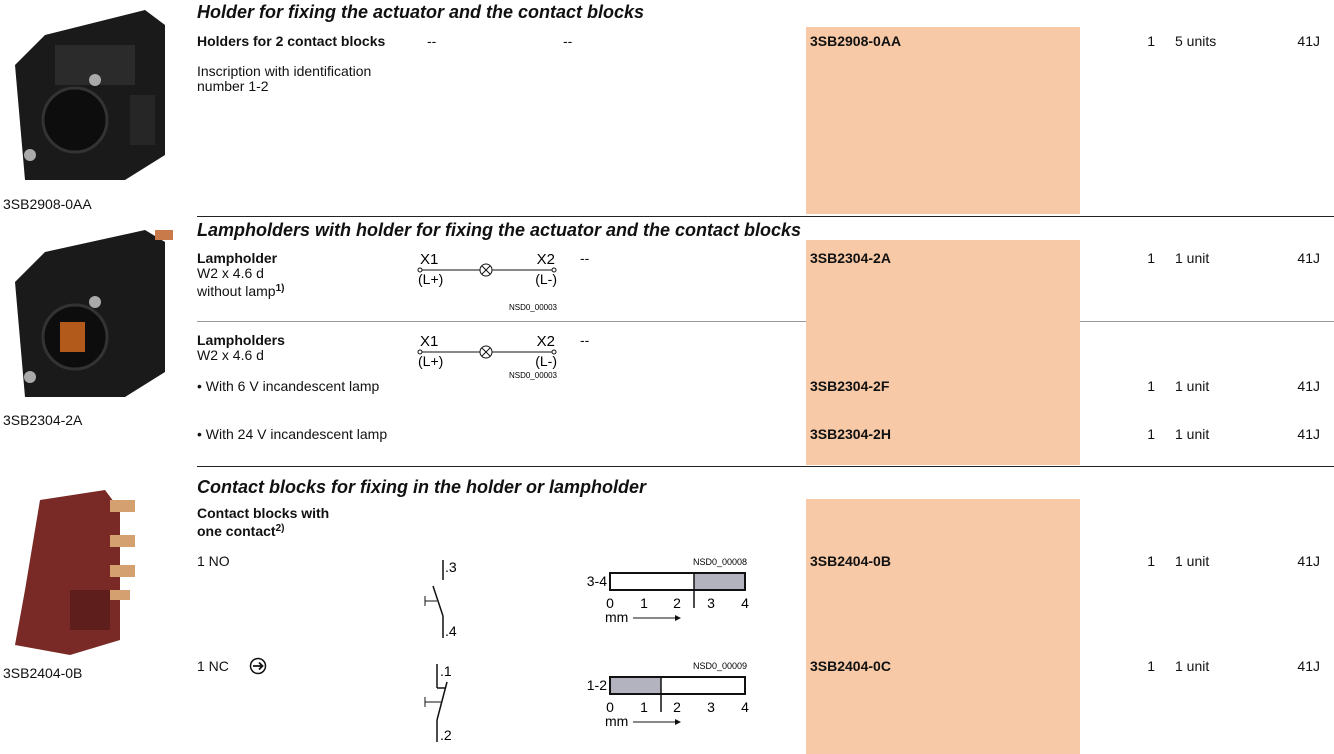  Describe the element at coordinates (292, 434) in the screenshot. I see `variant-text: • With 24 V incandescent lamp` at that location.